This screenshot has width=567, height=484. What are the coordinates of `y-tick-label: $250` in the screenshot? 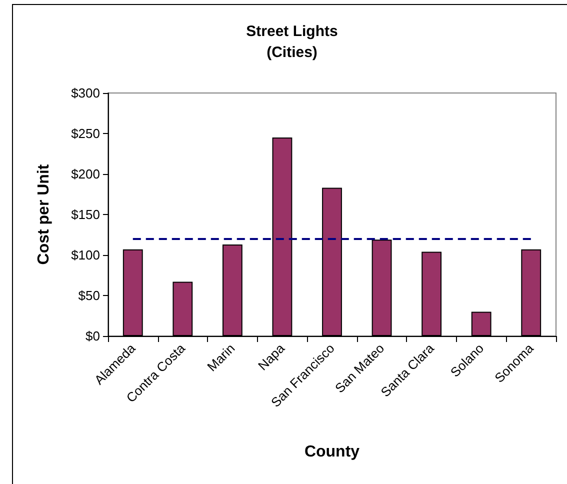 It's located at (85, 133).